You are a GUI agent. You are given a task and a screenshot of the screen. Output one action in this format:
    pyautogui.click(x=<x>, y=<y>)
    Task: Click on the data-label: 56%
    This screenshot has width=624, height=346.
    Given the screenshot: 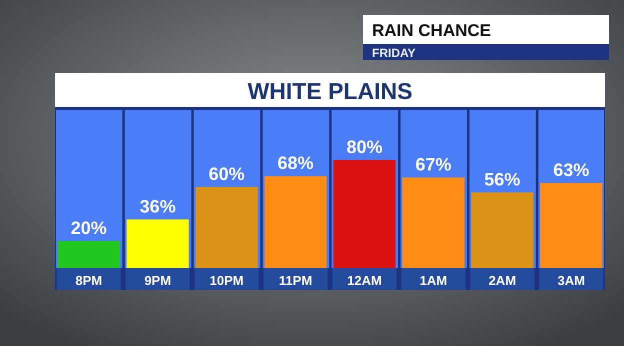 What is the action you would take?
    pyautogui.click(x=502, y=179)
    